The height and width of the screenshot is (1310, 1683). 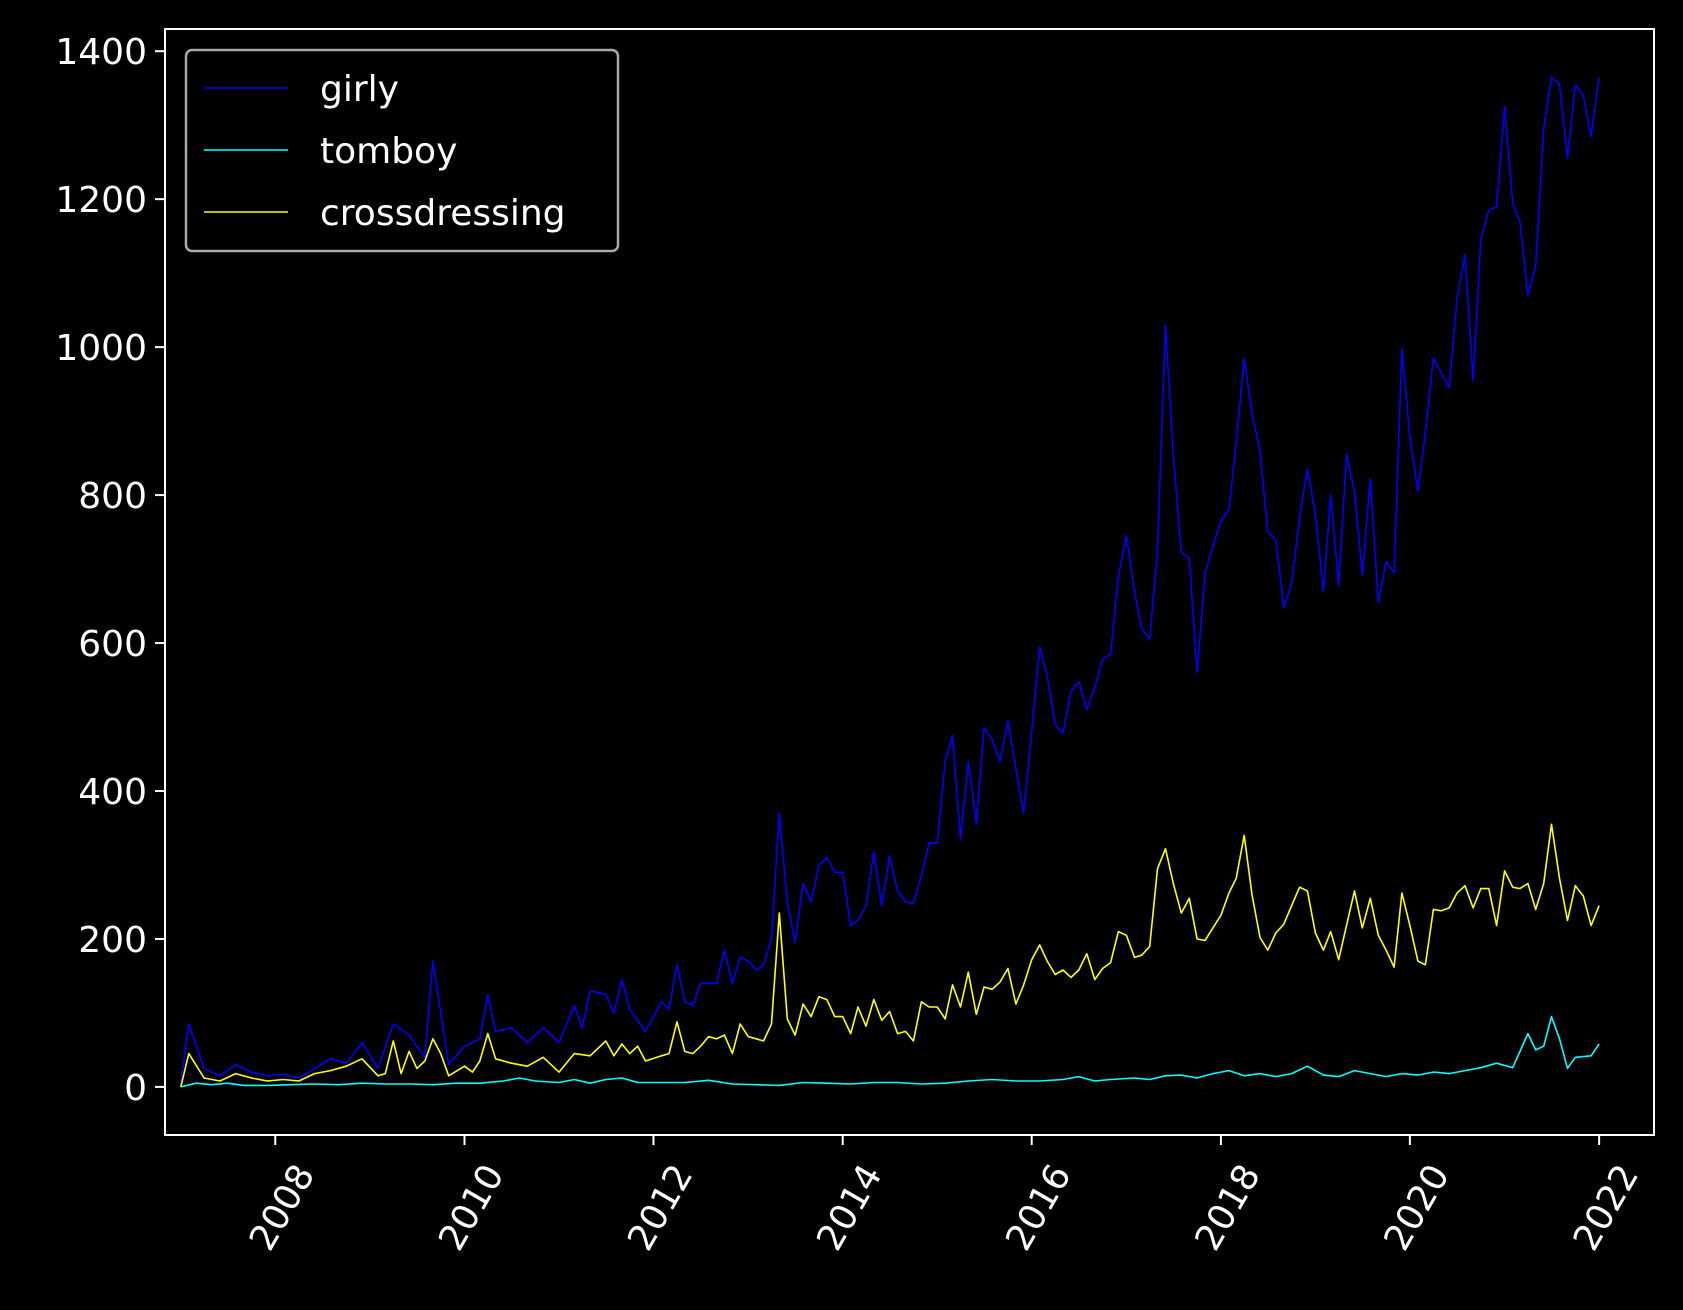 I want to click on series-line-tomboy, so click(x=890, y=1051).